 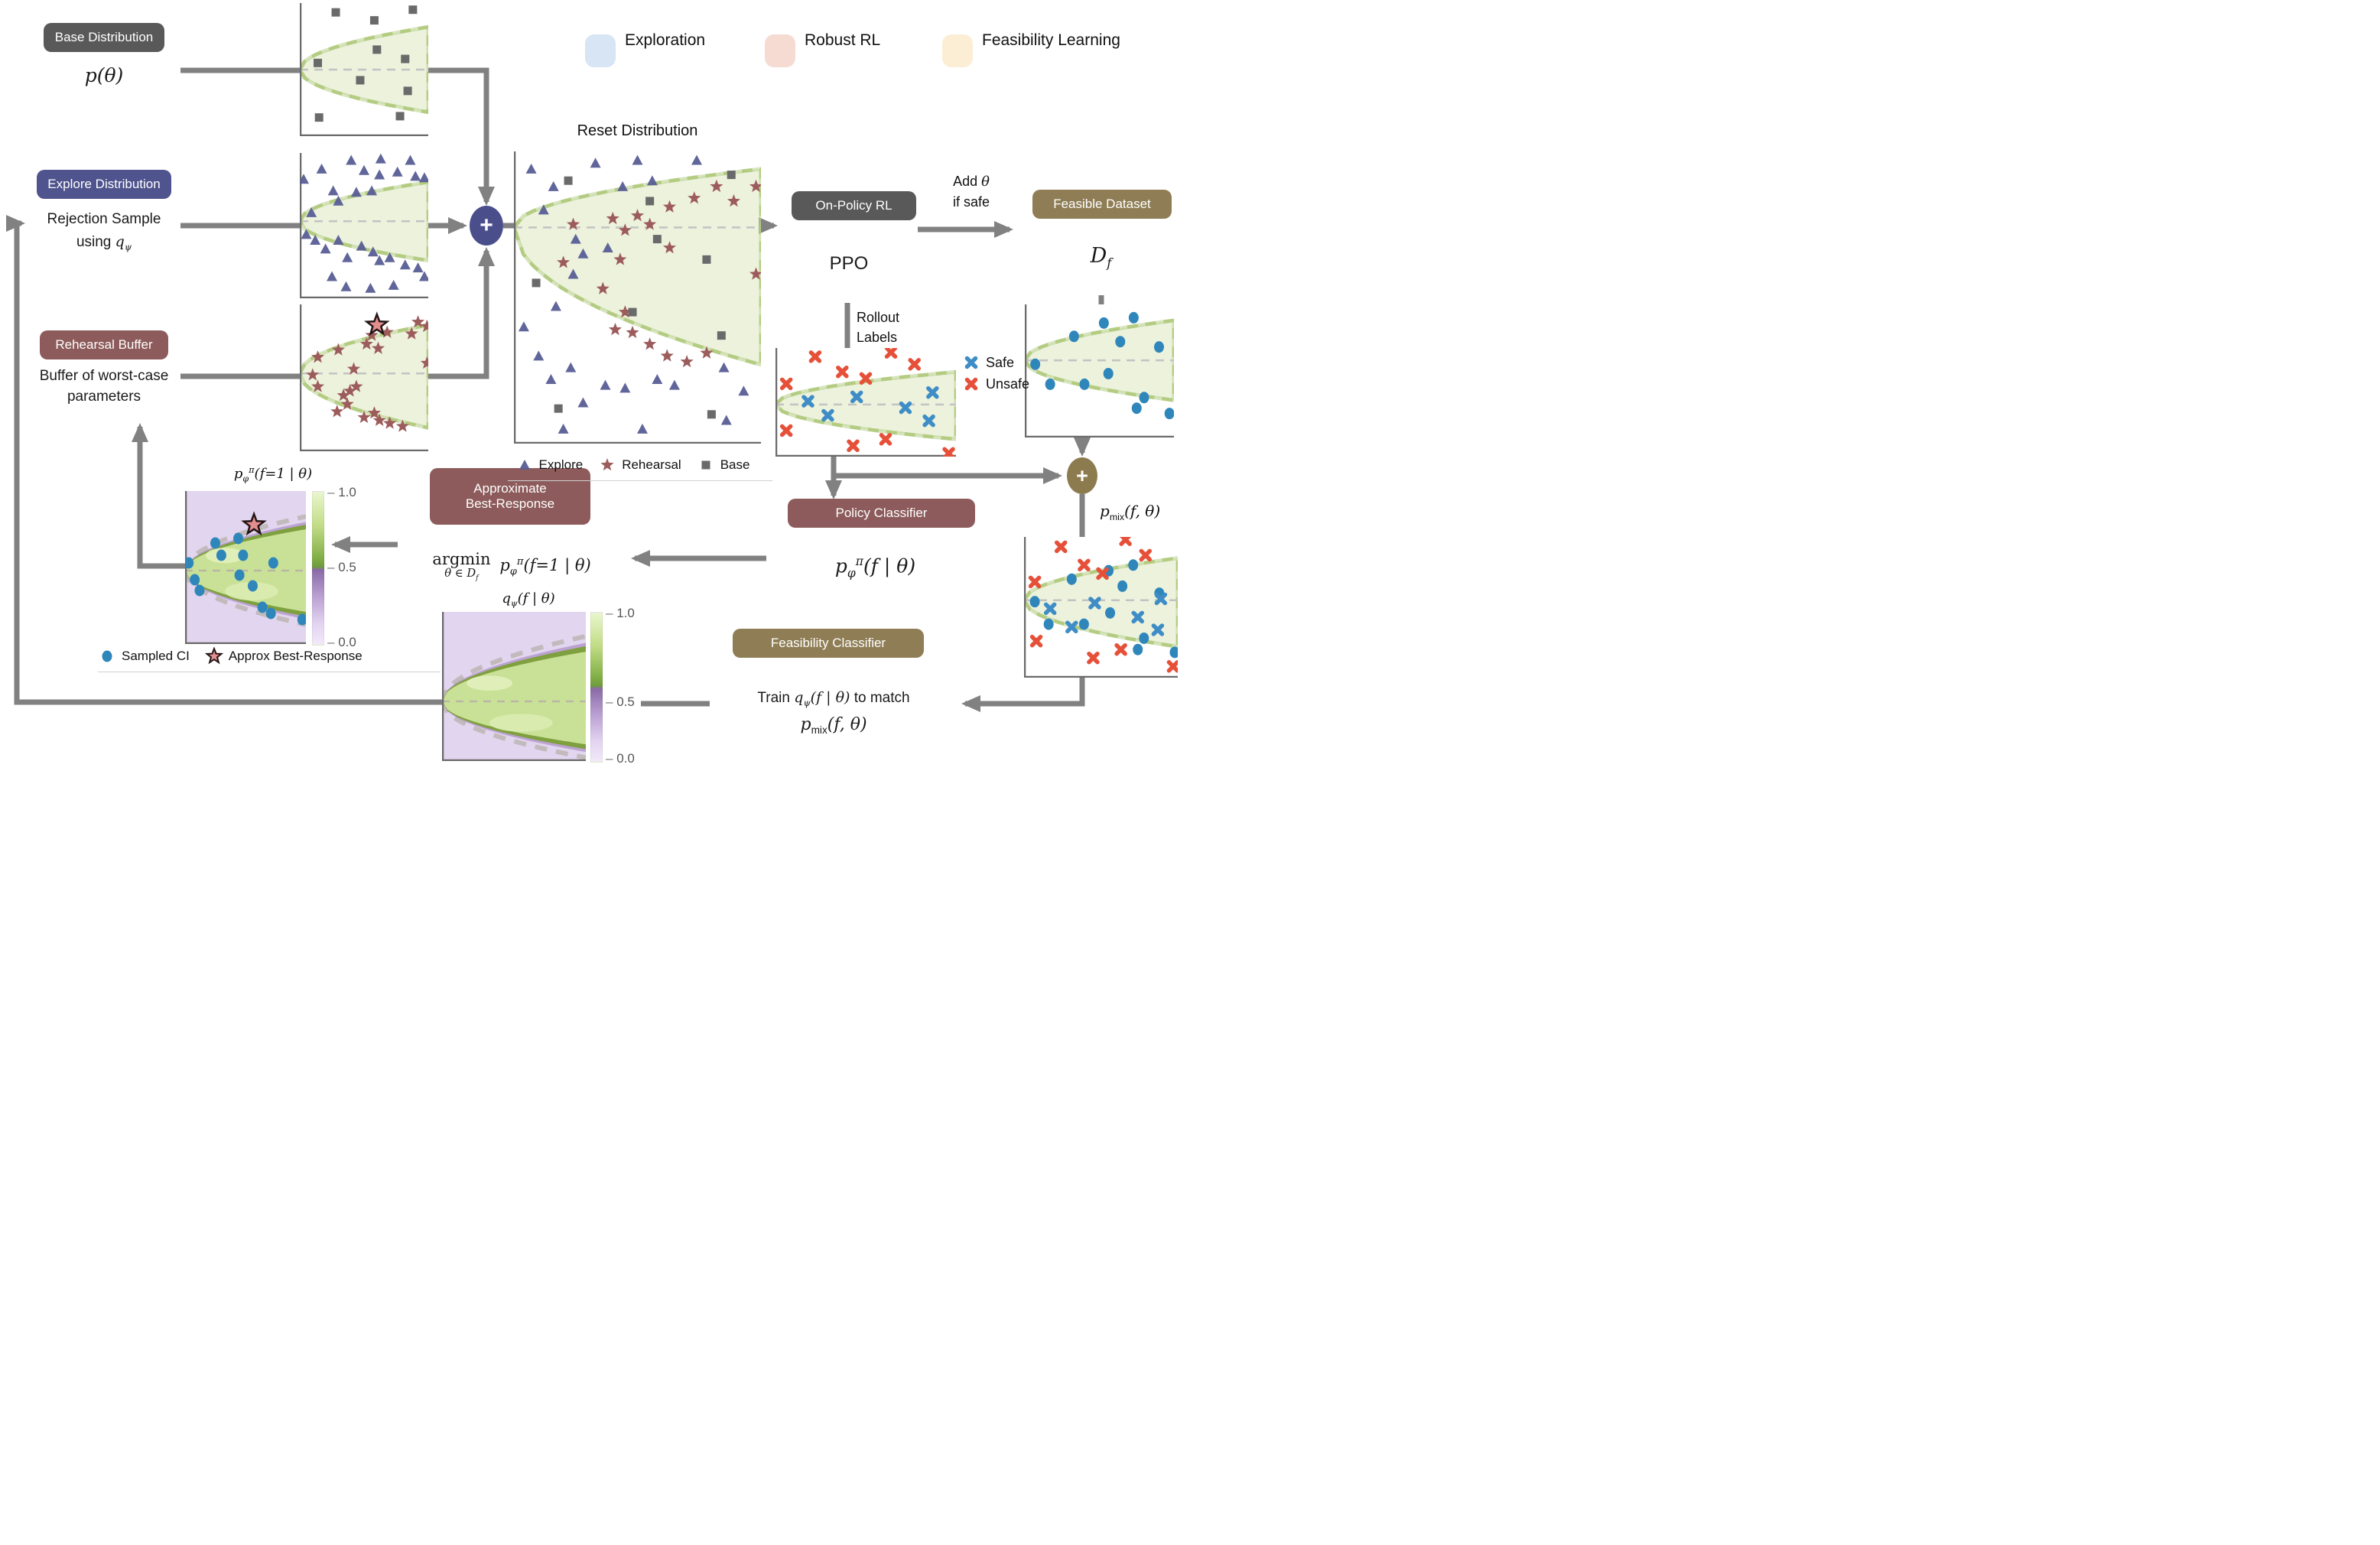 What do you see at coordinates (877, 338) in the screenshot?
I see `rollout-line2: Labels` at bounding box center [877, 338].